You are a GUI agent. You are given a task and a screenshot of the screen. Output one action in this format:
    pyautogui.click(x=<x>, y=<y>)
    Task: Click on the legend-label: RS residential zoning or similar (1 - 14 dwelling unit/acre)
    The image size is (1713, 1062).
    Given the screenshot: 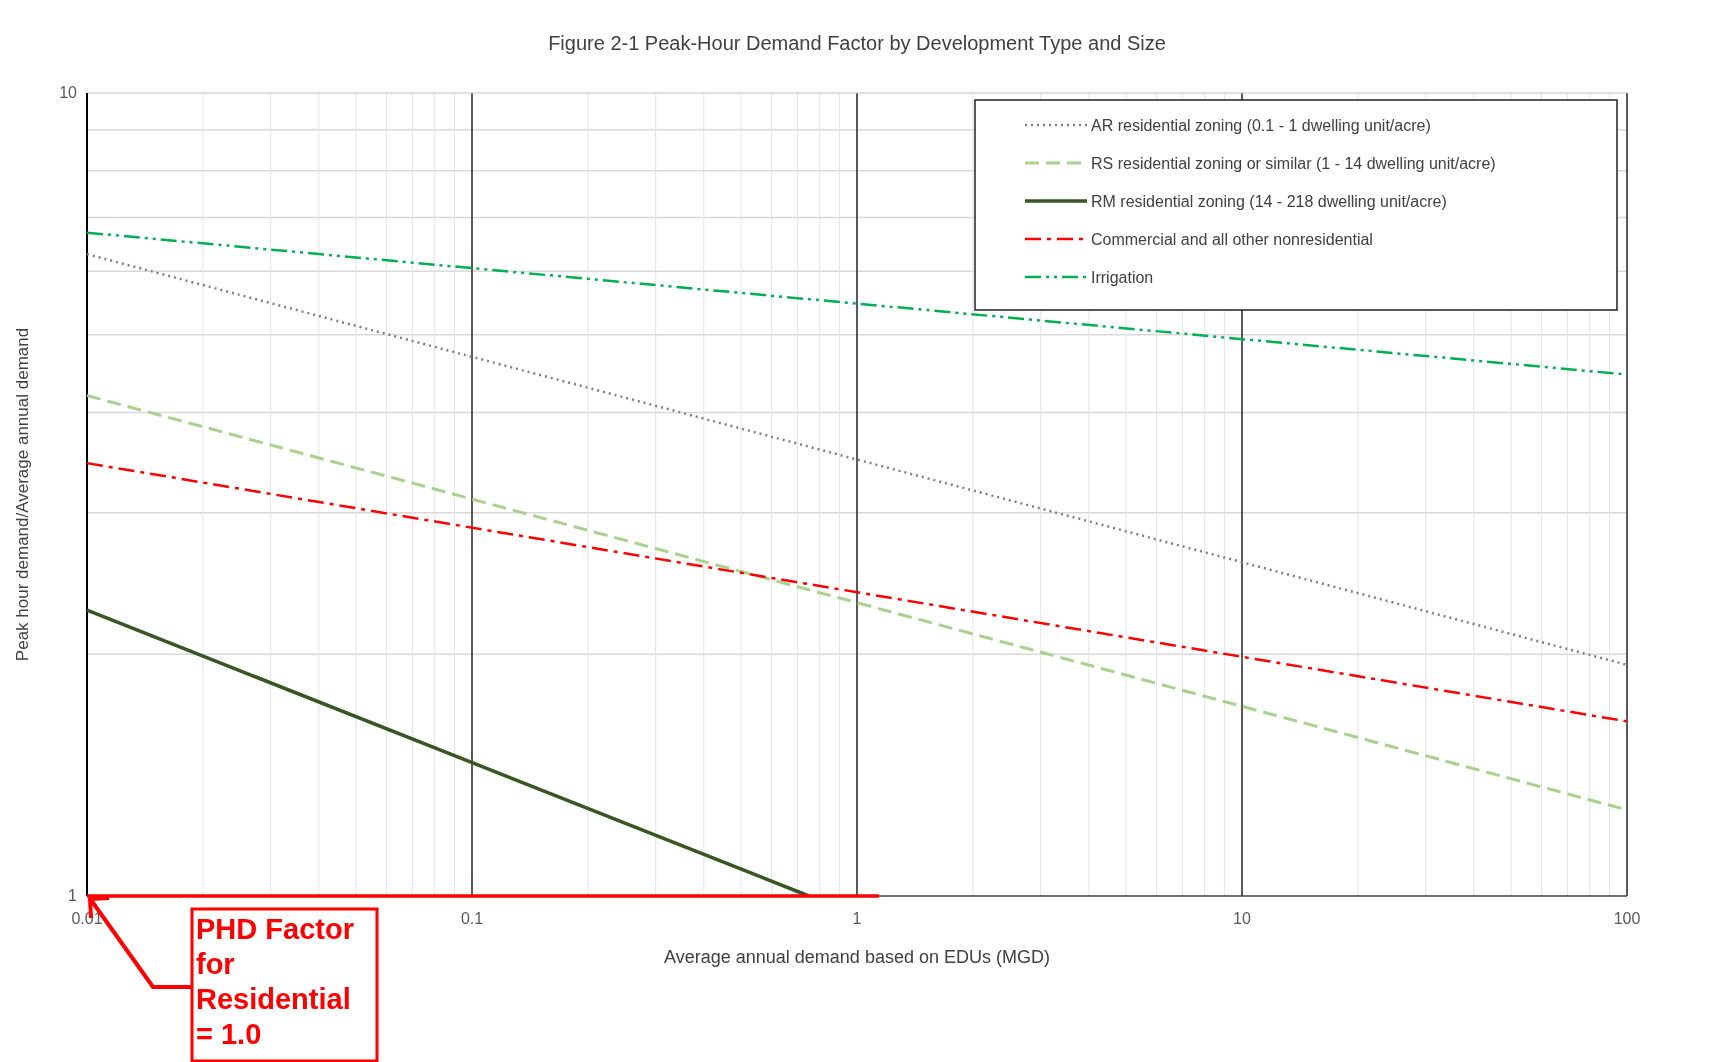 What is the action you would take?
    pyautogui.click(x=1293, y=163)
    